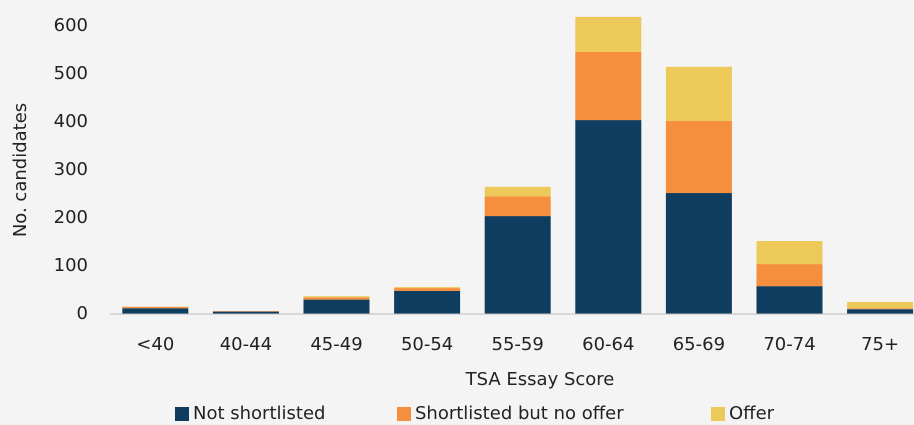 Image resolution: width=914 pixels, height=425 pixels. Describe the element at coordinates (518, 344) in the screenshot. I see `x-tick-label: 55-59` at that location.